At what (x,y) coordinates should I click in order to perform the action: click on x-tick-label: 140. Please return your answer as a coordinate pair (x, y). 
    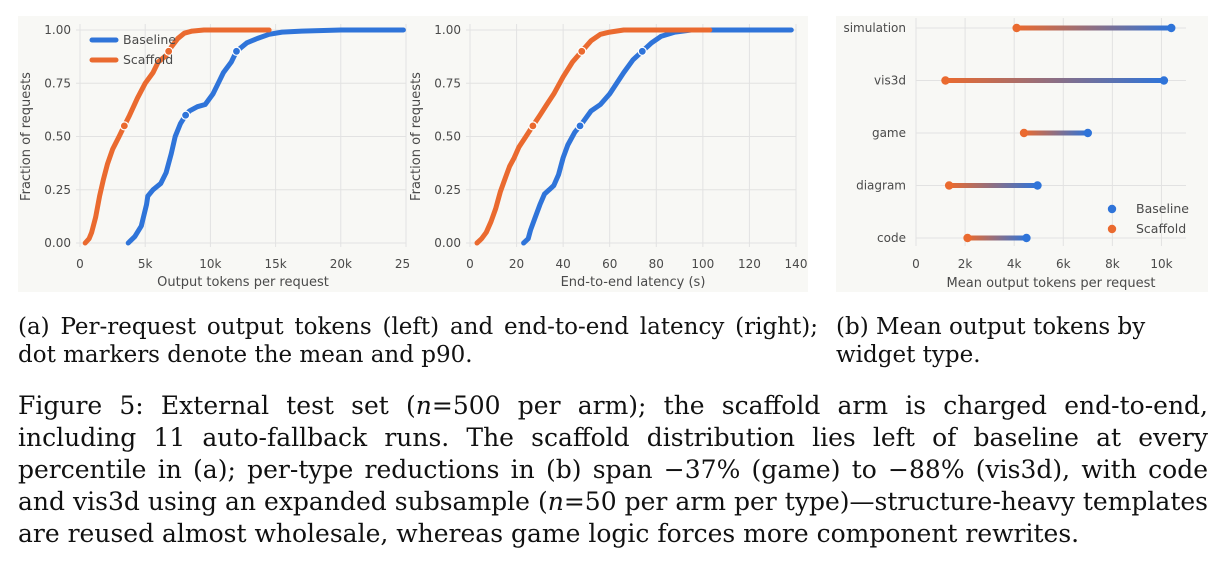
    Looking at the image, I should click on (796, 264).